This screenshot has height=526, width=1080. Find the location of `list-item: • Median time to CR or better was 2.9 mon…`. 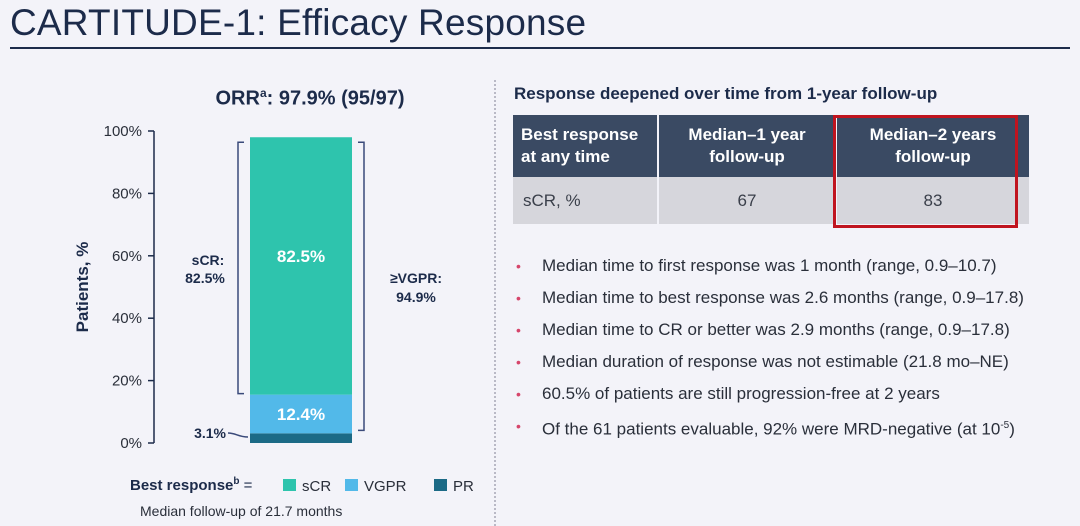

list-item: • Median time to CR or better was 2.9 mon… is located at coordinates (769, 335).